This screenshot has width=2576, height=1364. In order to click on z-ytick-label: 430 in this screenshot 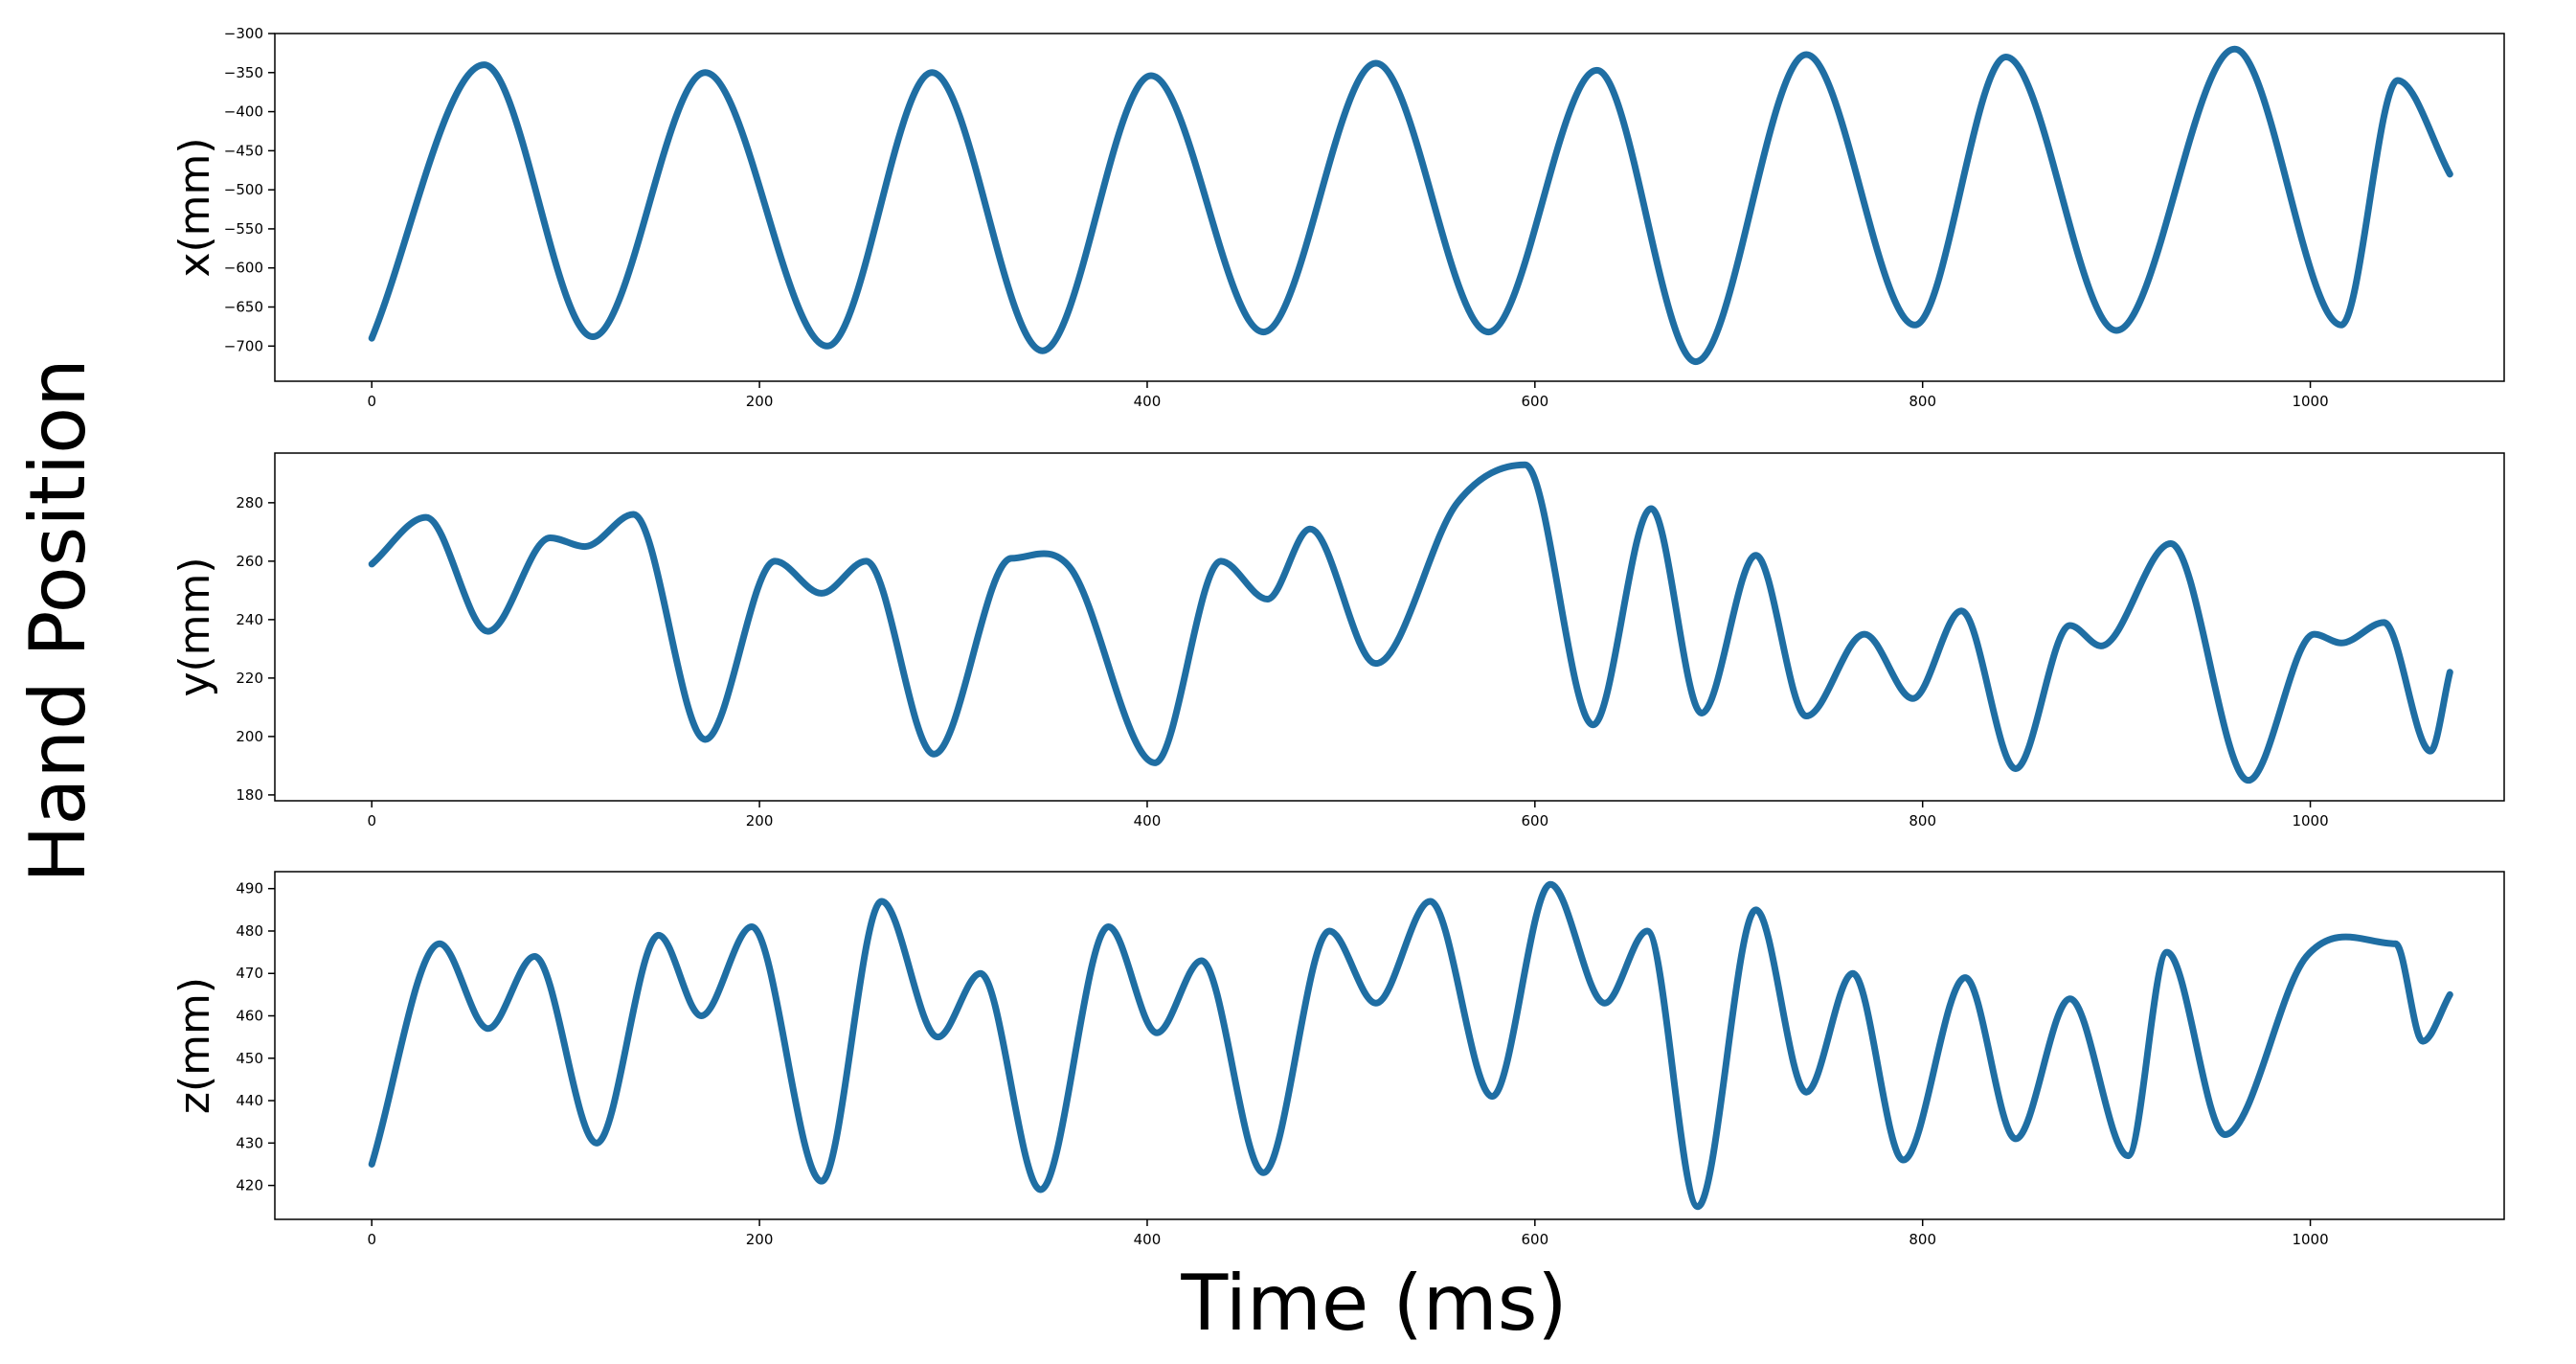, I will do `click(249, 1142)`.